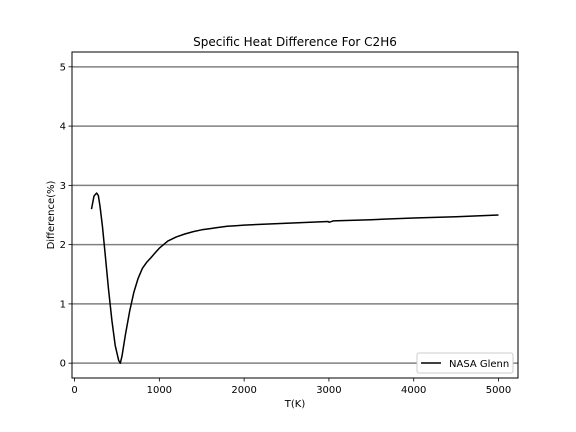  Describe the element at coordinates (63, 364) in the screenshot. I see `y-tick-label: 0` at that location.